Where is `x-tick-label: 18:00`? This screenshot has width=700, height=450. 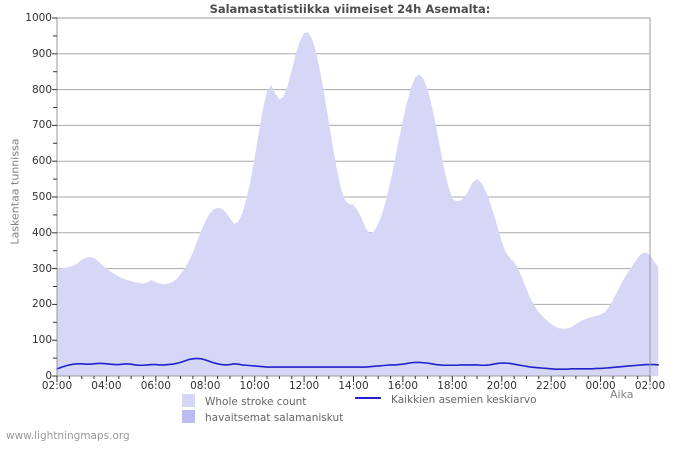
x-tick-label: 18:00 is located at coordinates (452, 386).